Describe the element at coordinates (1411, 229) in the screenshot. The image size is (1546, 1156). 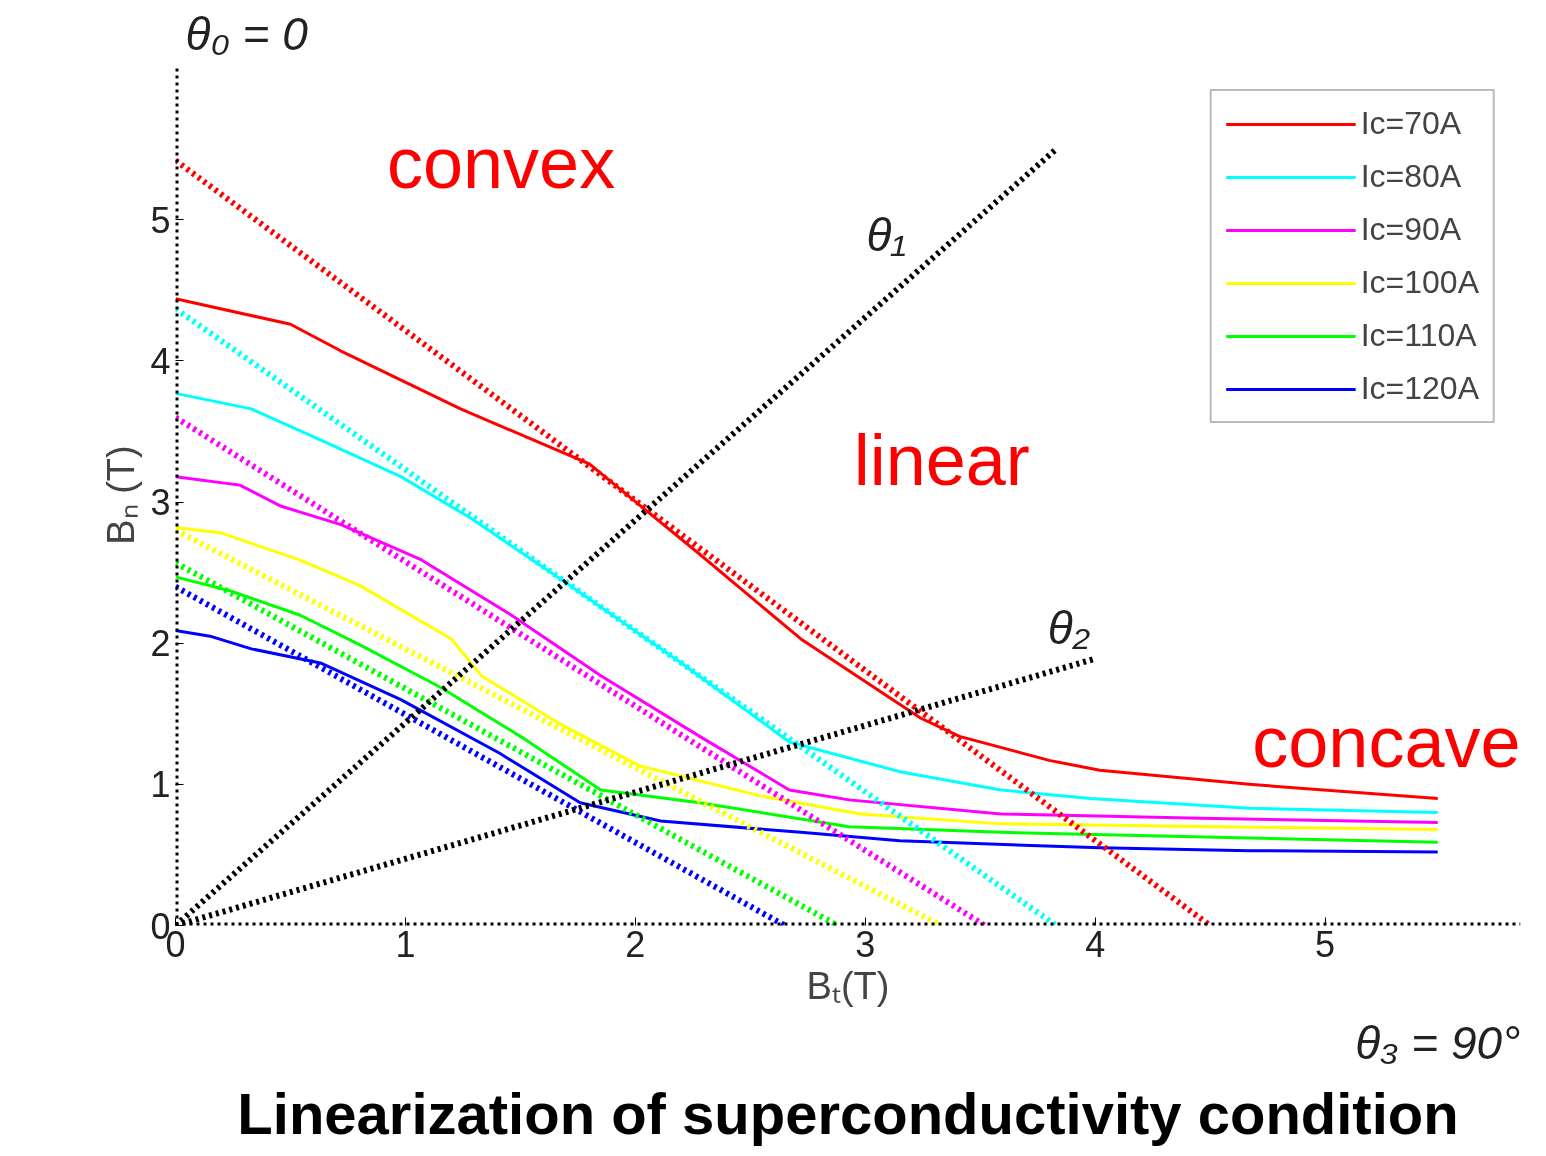
I see `legend-label: Ic=90A` at that location.